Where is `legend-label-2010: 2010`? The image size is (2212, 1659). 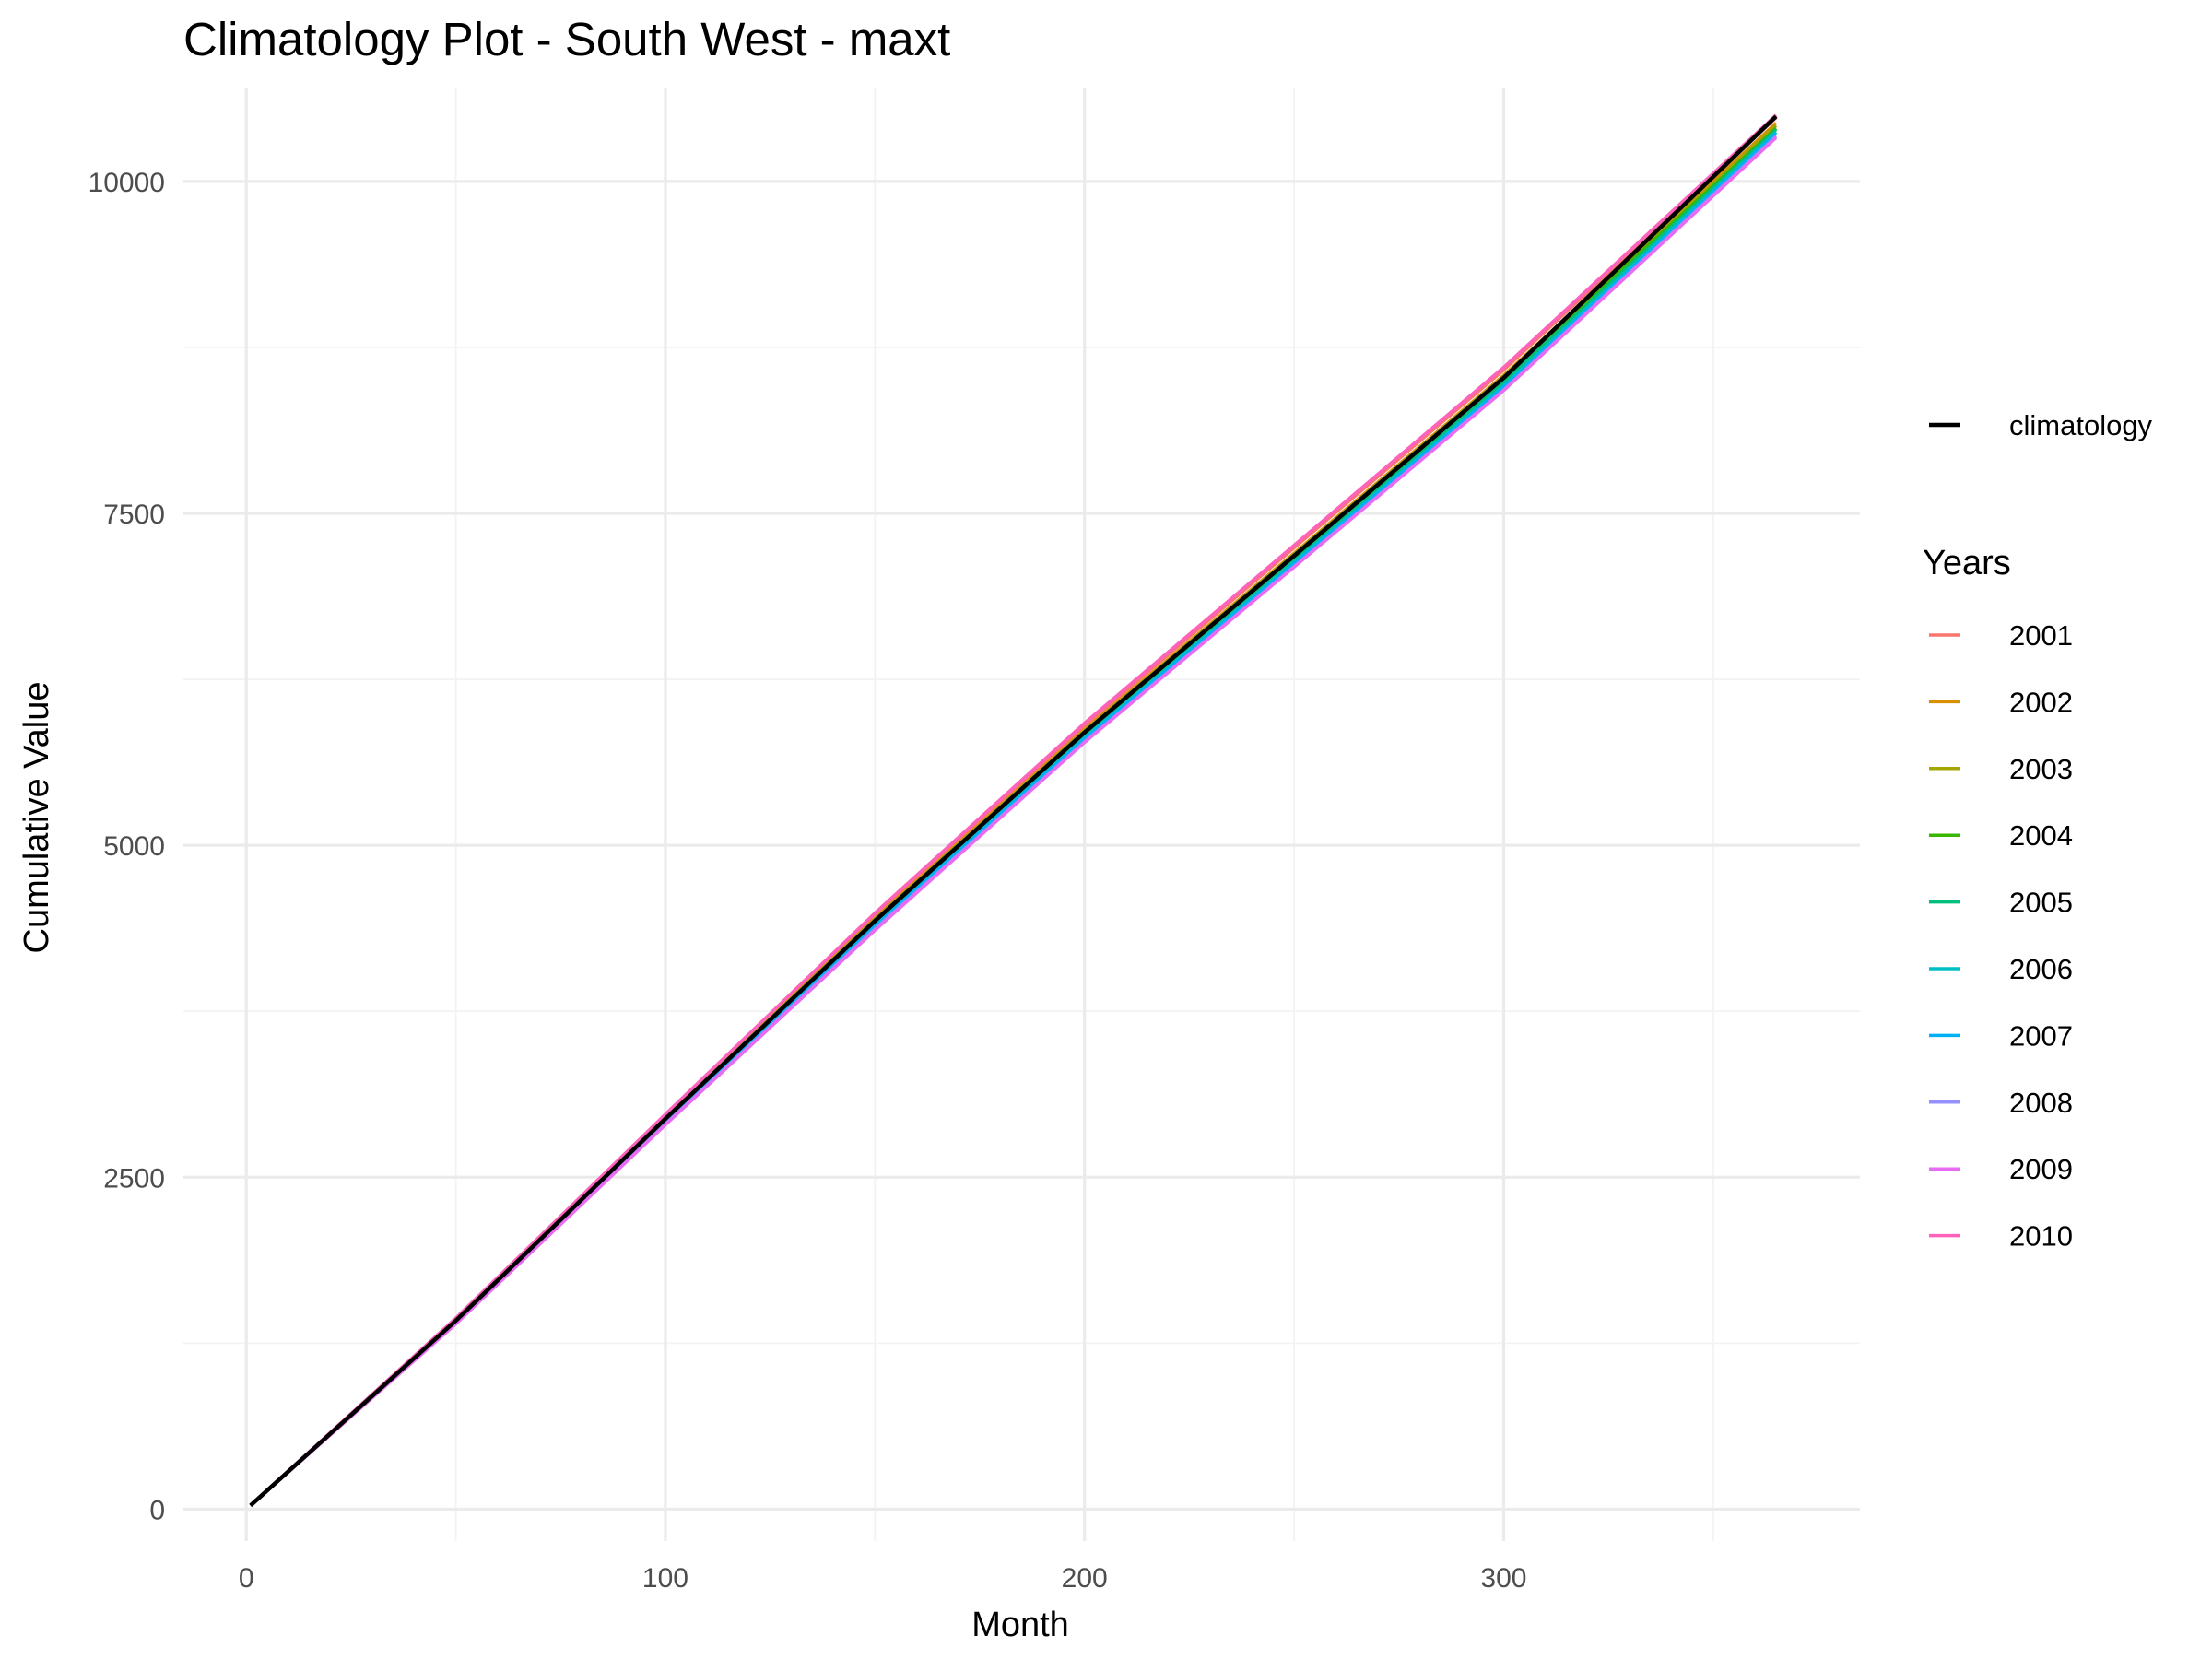 legend-label-2010: 2010 is located at coordinates (2041, 1236).